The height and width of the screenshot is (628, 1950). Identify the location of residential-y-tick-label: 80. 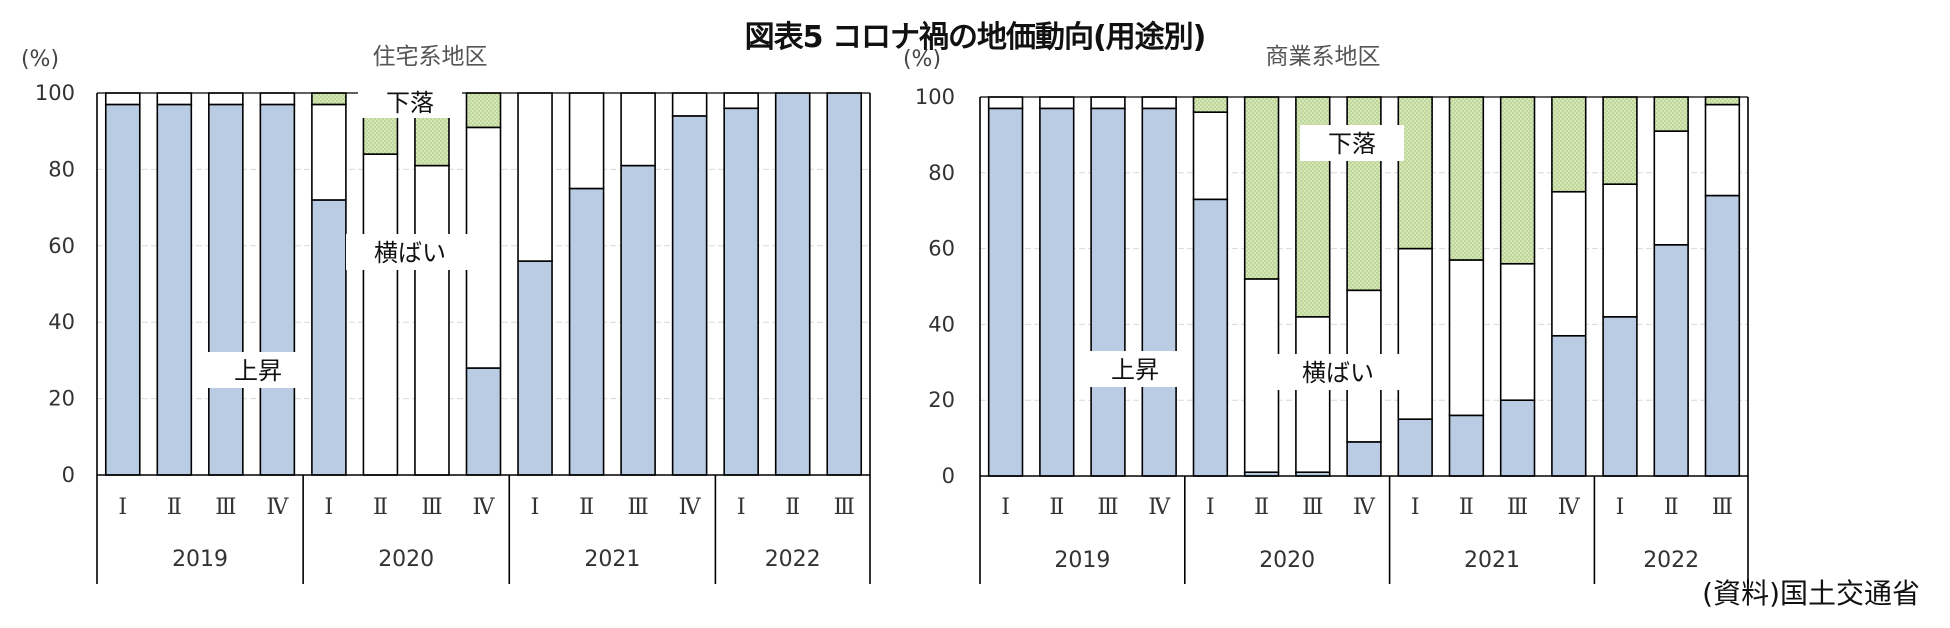
(61, 169).